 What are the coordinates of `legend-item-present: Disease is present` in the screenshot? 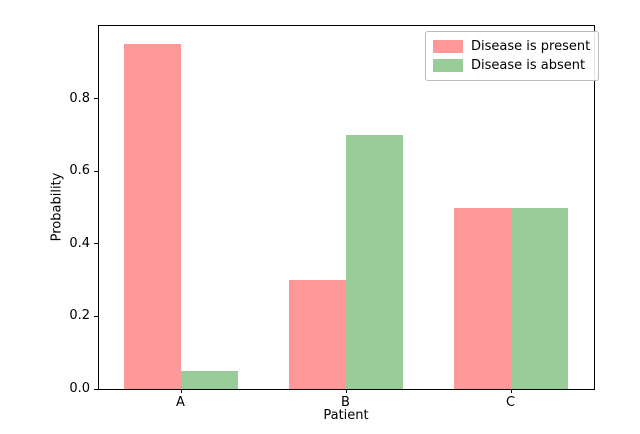 It's located at (511, 46).